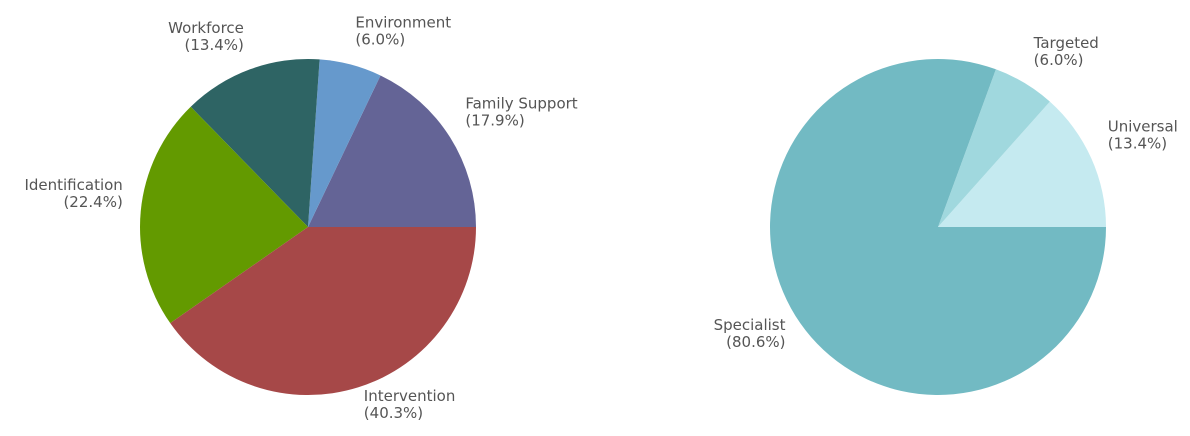 The height and width of the screenshot is (436, 1190). Describe the element at coordinates (494, 120) in the screenshot. I see `slice-percent: (17.9%)` at that location.